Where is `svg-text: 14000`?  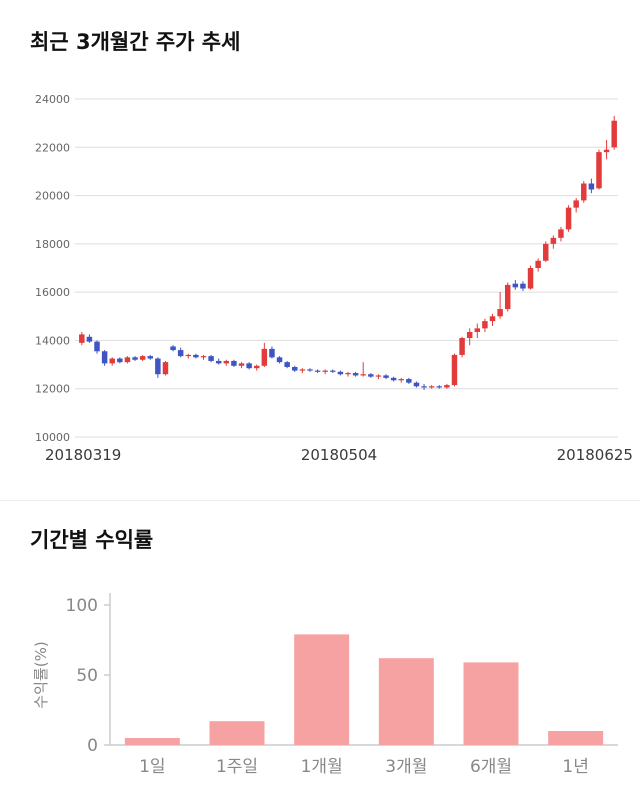 svg-text: 14000 is located at coordinates (52, 340).